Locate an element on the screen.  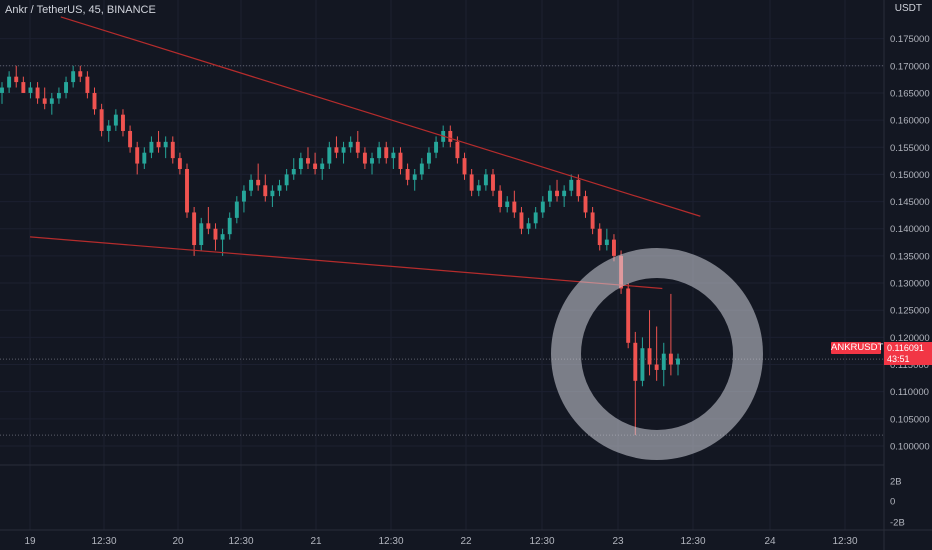
symbol-legend: Ankr / TetherUS, 45, BINANCE is located at coordinates (80, 10).